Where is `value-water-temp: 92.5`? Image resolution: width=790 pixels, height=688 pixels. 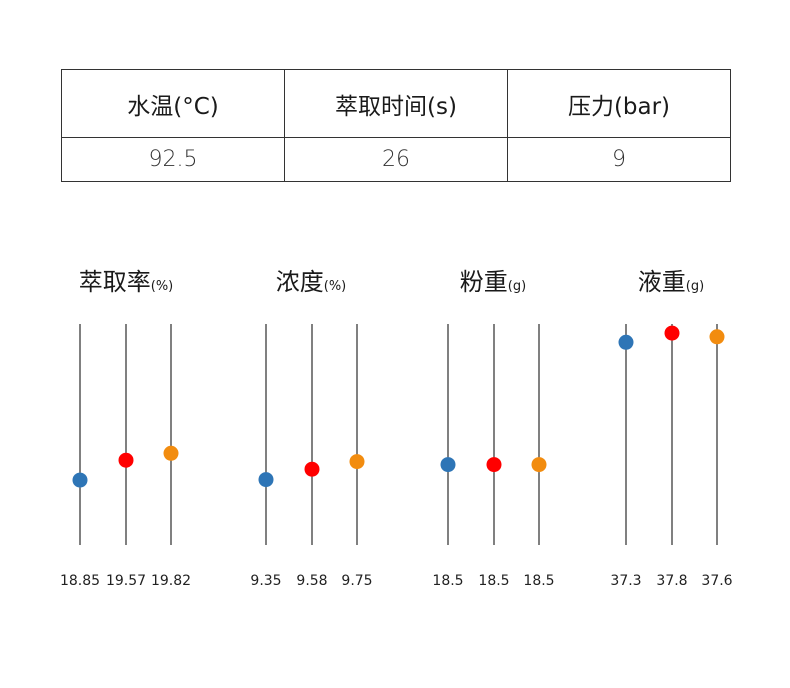 value-water-temp: 92.5 is located at coordinates (173, 159).